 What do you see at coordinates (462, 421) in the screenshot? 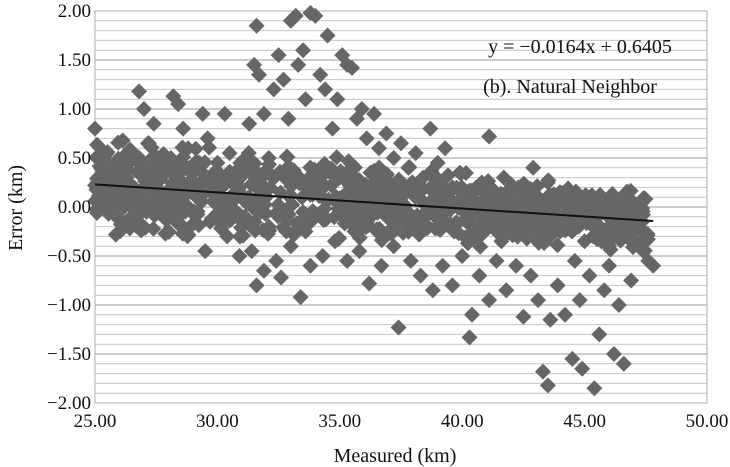
I see `x-tick-label: 40.00` at bounding box center [462, 421].